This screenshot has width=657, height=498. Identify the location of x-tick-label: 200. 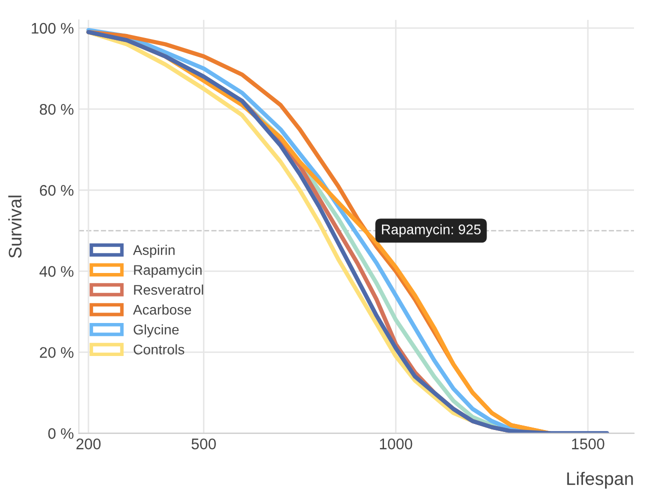
(88, 444).